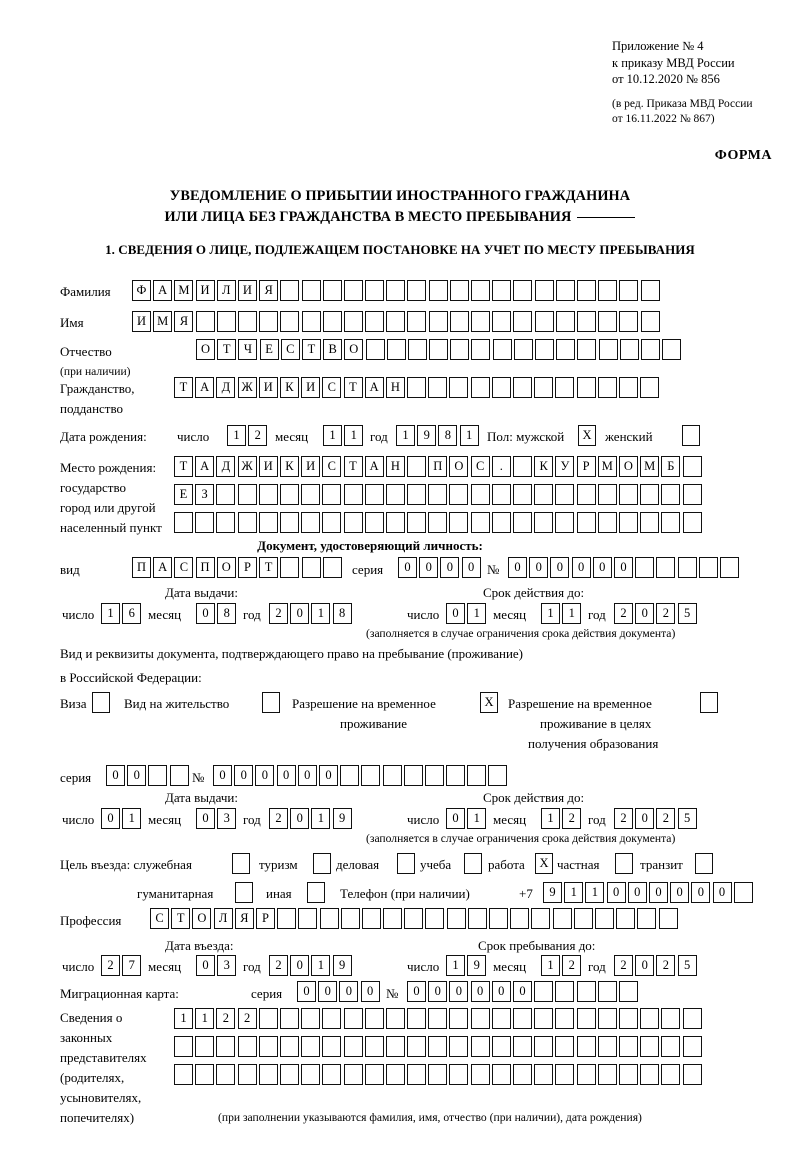  What do you see at coordinates (241, 863) in the screenshot?
I see `purpose-official-checkbox` at bounding box center [241, 863].